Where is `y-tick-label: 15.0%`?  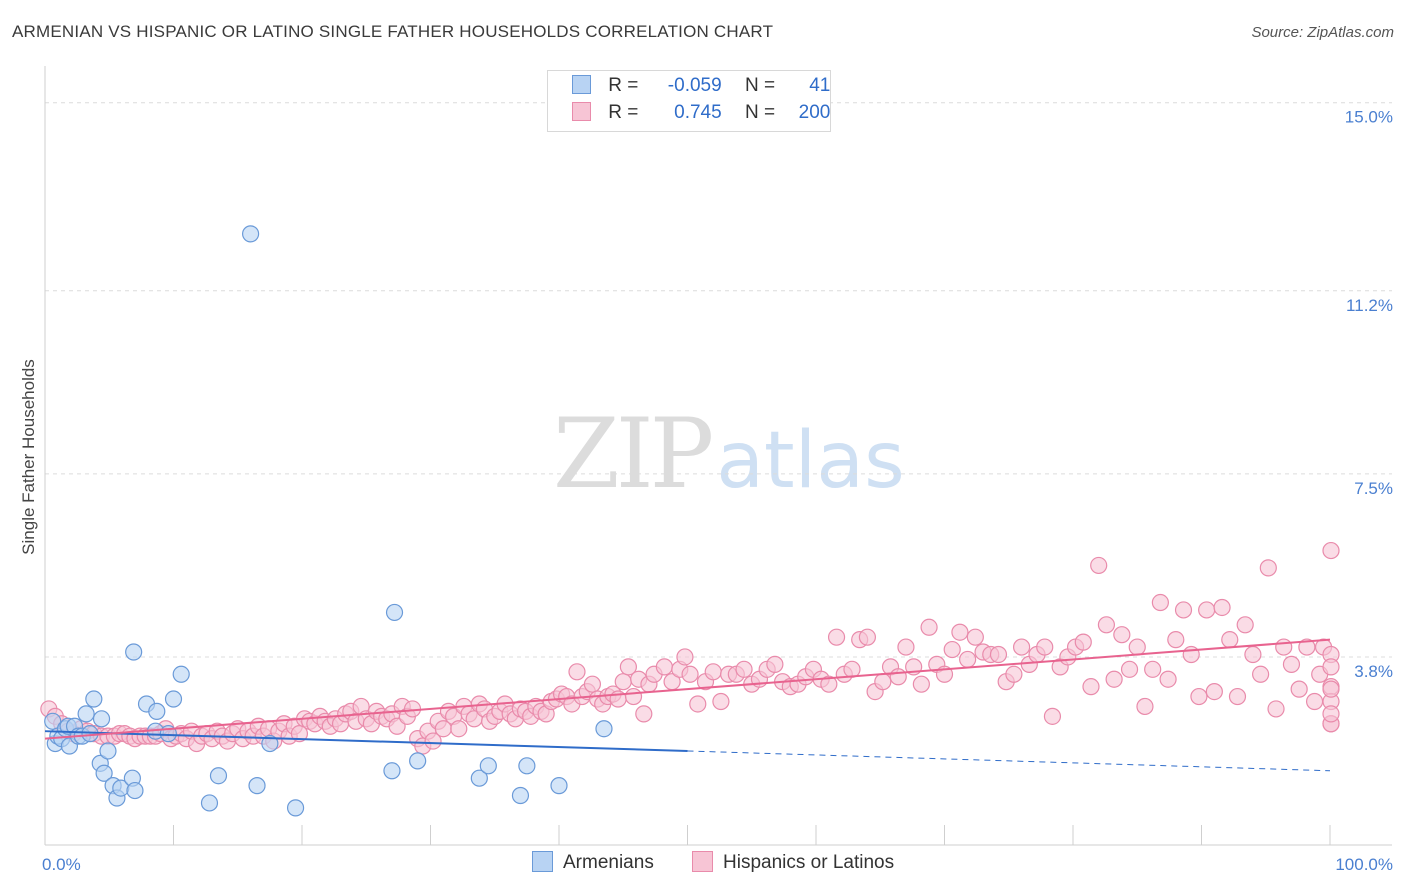 y-tick-label: 15.0% is located at coordinates (1369, 117).